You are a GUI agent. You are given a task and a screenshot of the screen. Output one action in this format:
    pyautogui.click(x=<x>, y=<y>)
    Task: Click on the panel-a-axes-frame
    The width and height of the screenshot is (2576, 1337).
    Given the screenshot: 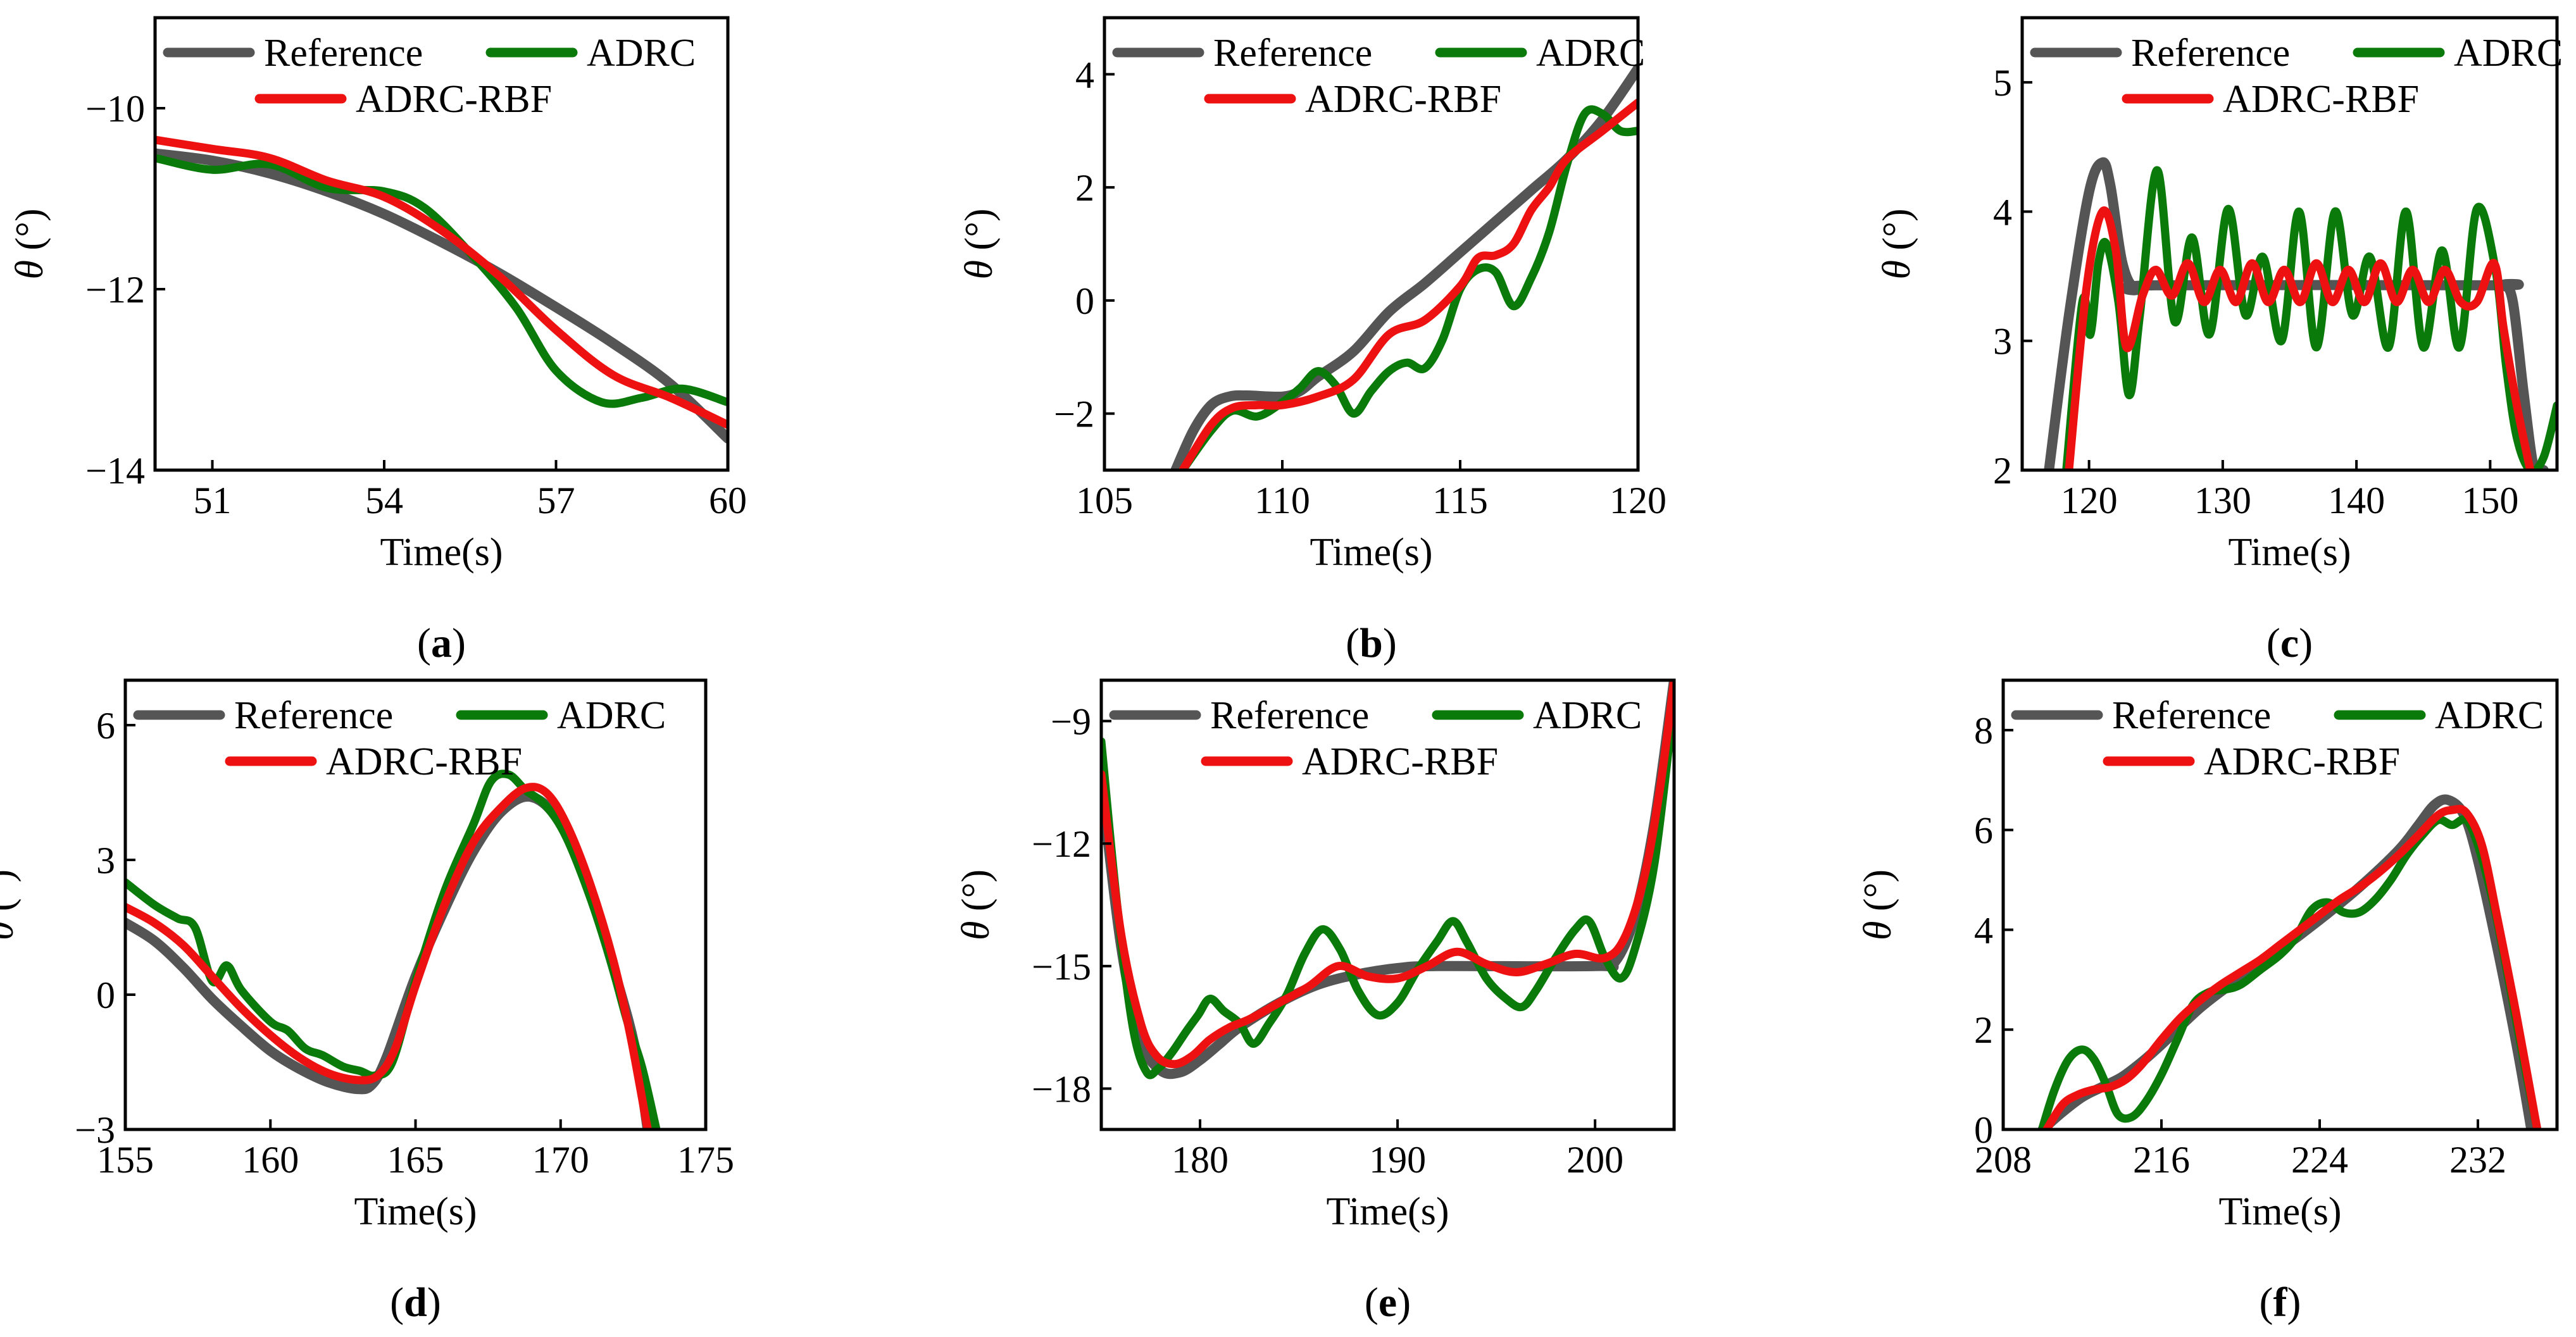 What is the action you would take?
    pyautogui.click(x=441, y=244)
    